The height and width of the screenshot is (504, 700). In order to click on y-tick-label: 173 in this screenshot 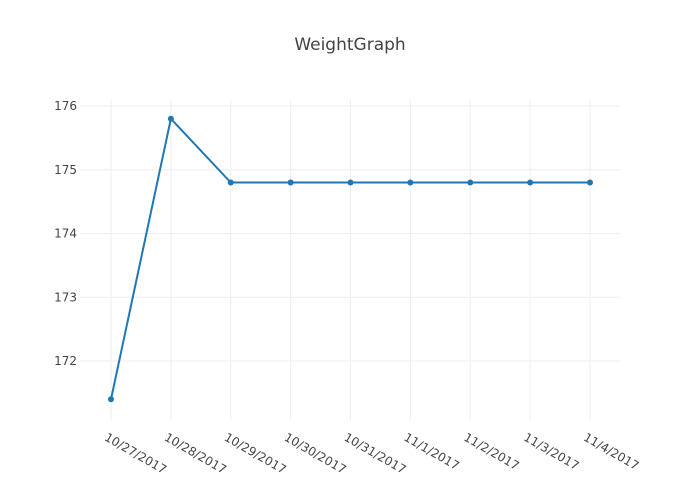, I will do `click(65, 297)`.